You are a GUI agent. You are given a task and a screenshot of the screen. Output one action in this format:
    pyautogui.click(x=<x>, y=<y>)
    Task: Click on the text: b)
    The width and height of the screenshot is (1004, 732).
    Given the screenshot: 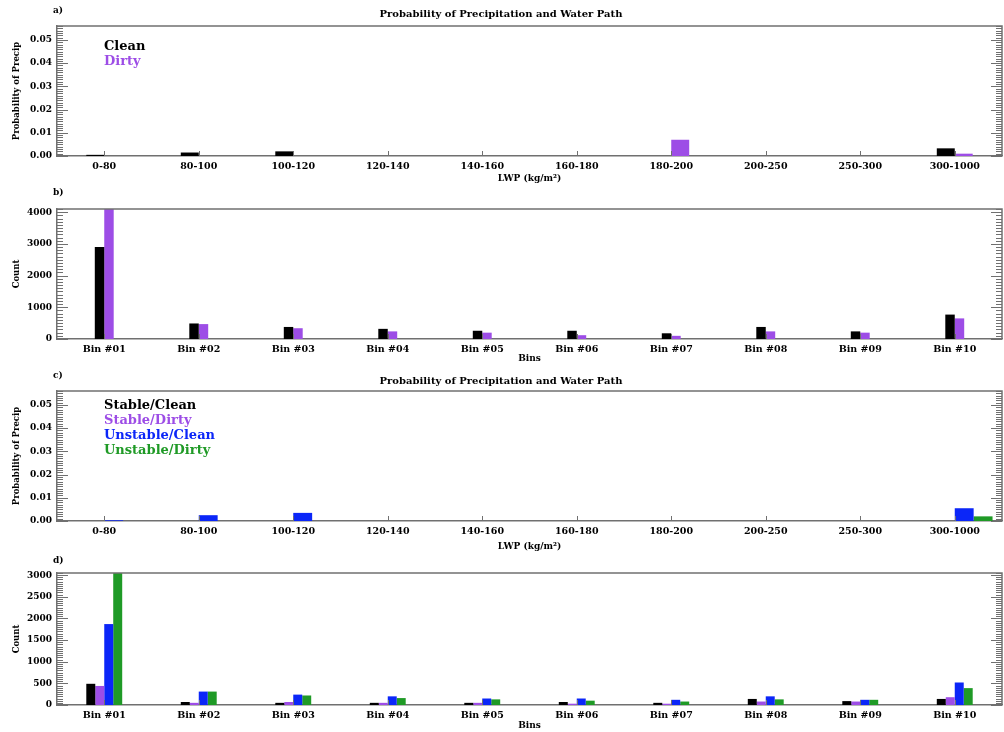 What is the action you would take?
    pyautogui.click(x=58, y=192)
    